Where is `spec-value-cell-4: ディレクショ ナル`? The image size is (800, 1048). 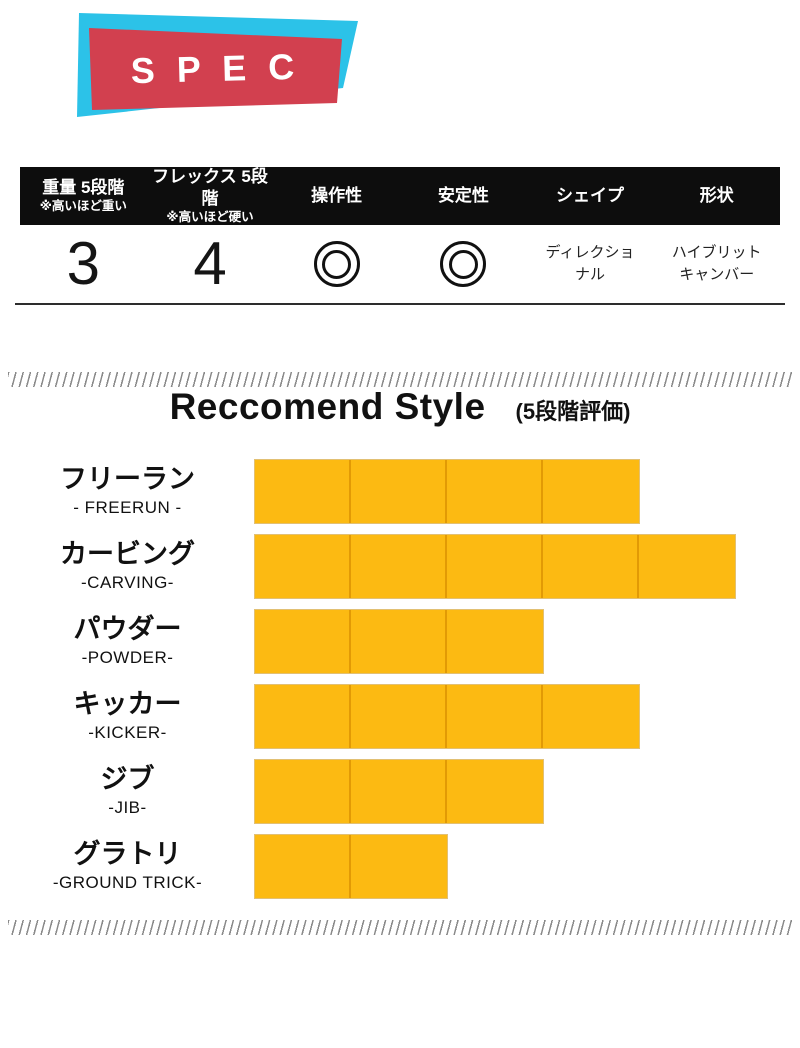
spec-value-cell-4: ディレクショ ナル is located at coordinates (590, 264).